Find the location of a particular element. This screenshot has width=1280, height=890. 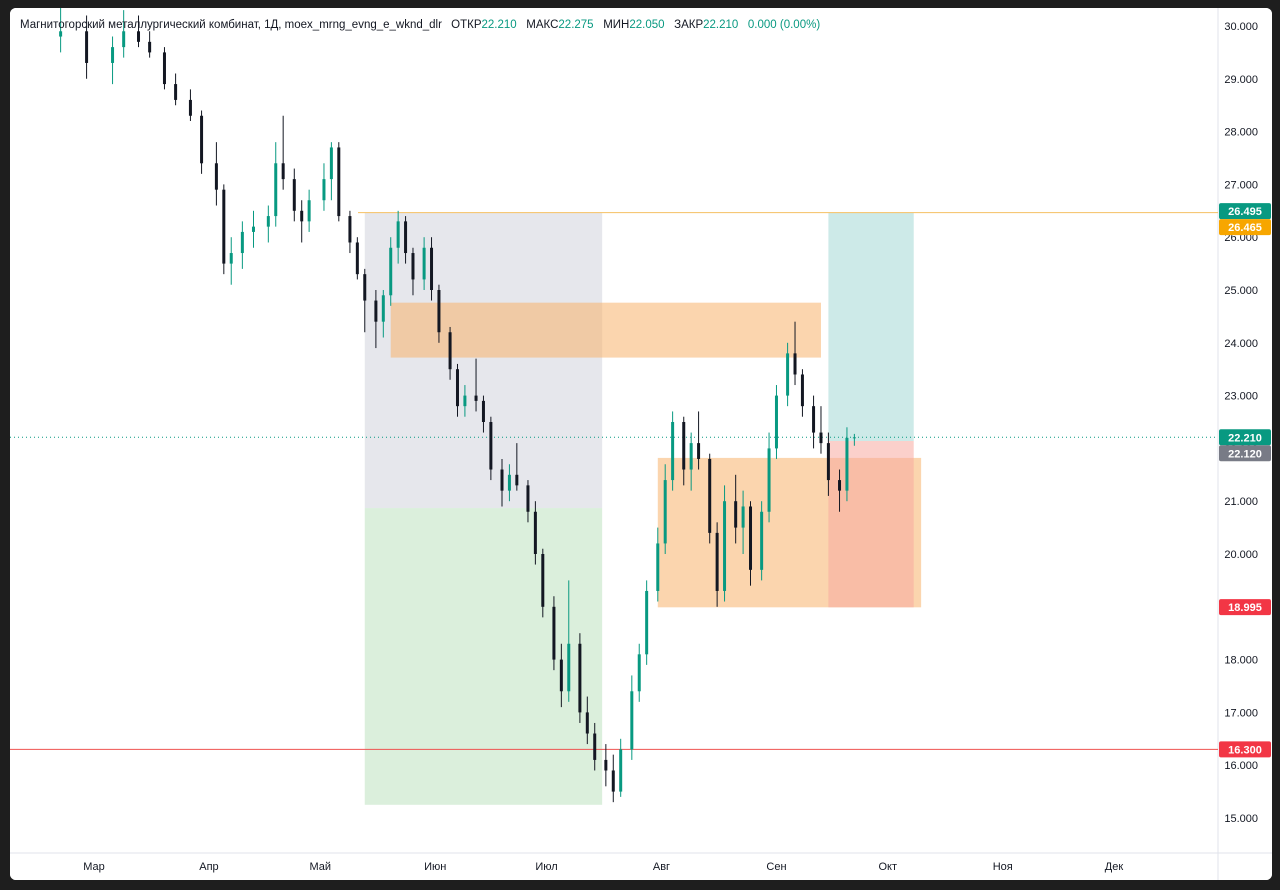

y-tick-label: 18.000 is located at coordinates (1241, 661).